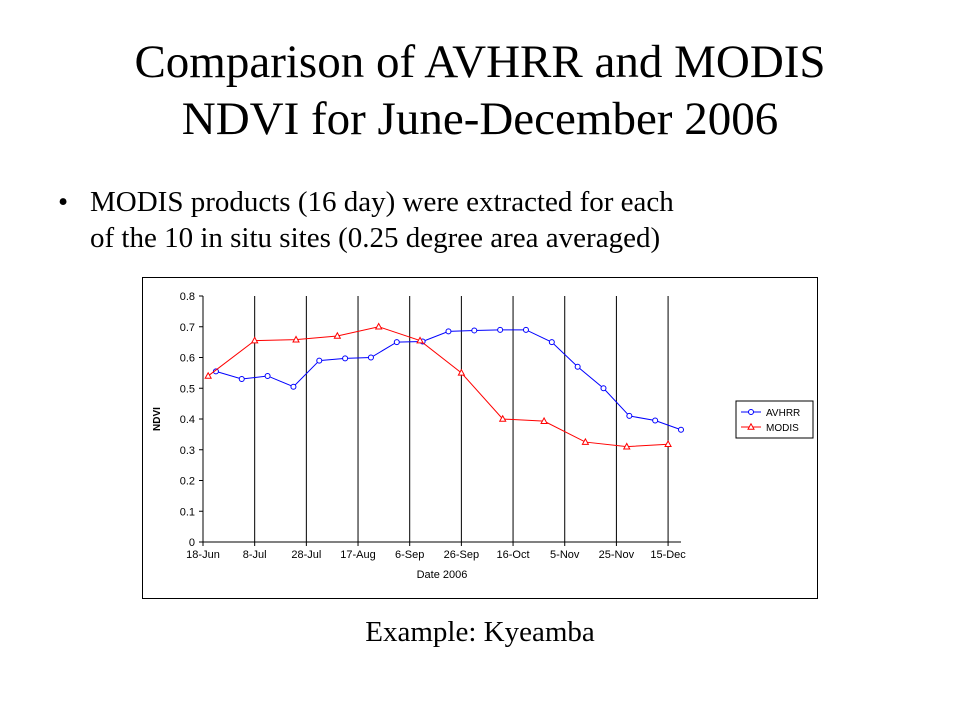 This screenshot has width=960, height=720. Describe the element at coordinates (157, 419) in the screenshot. I see `y-axis-title: NDVI` at that location.